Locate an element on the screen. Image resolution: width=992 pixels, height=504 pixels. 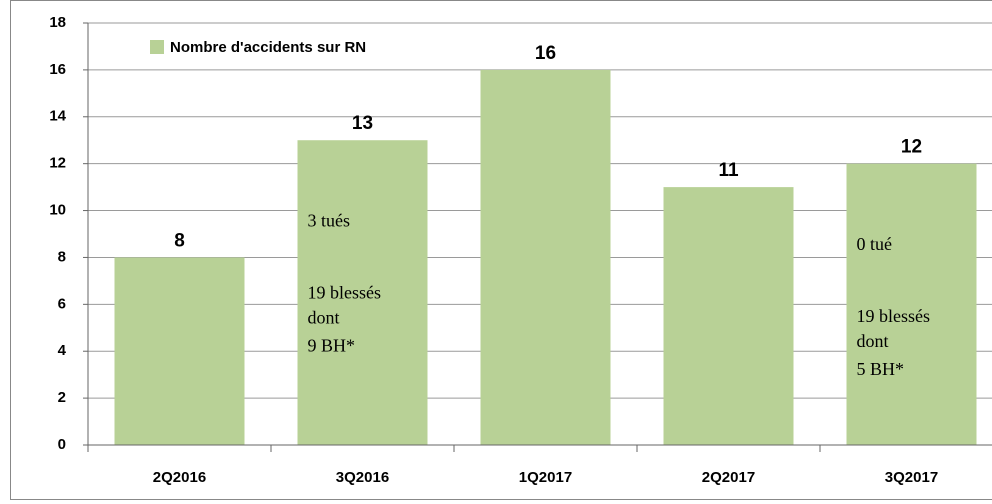
x-tick-label: 2Q2016 is located at coordinates (179, 477).